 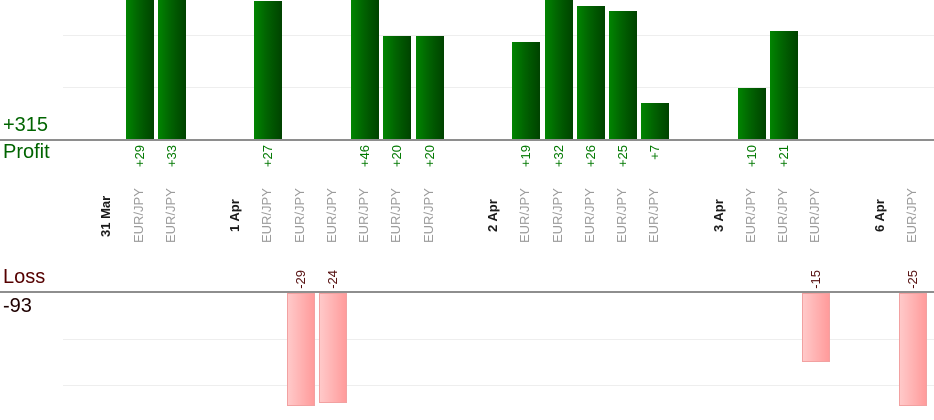 What do you see at coordinates (268, 156) in the screenshot?
I see `profit-value-label: +27` at bounding box center [268, 156].